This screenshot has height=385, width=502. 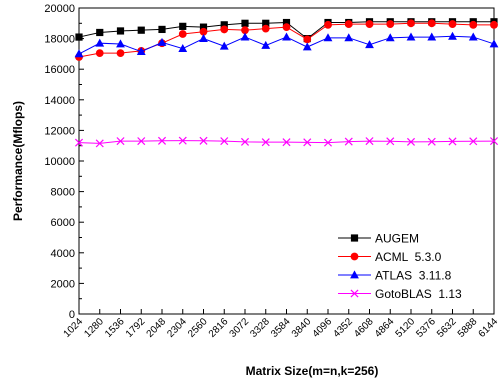 I want to click on y-tick-label: 8000, so click(x=63, y=193).